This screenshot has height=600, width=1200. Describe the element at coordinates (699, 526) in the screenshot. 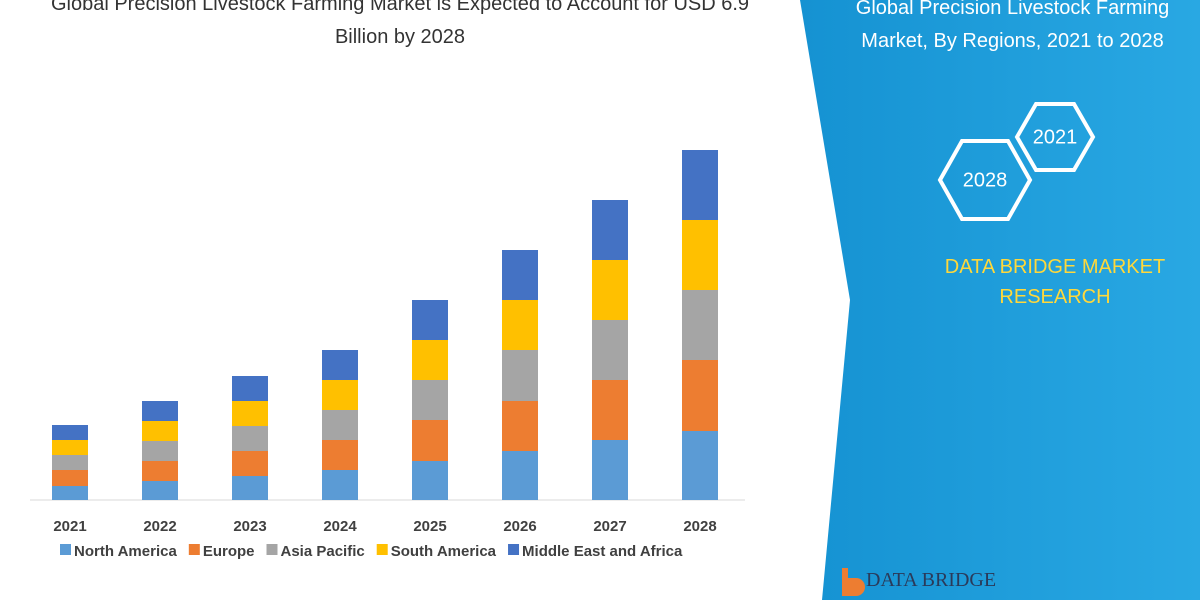

I see `x-tick-label: 2028` at that location.